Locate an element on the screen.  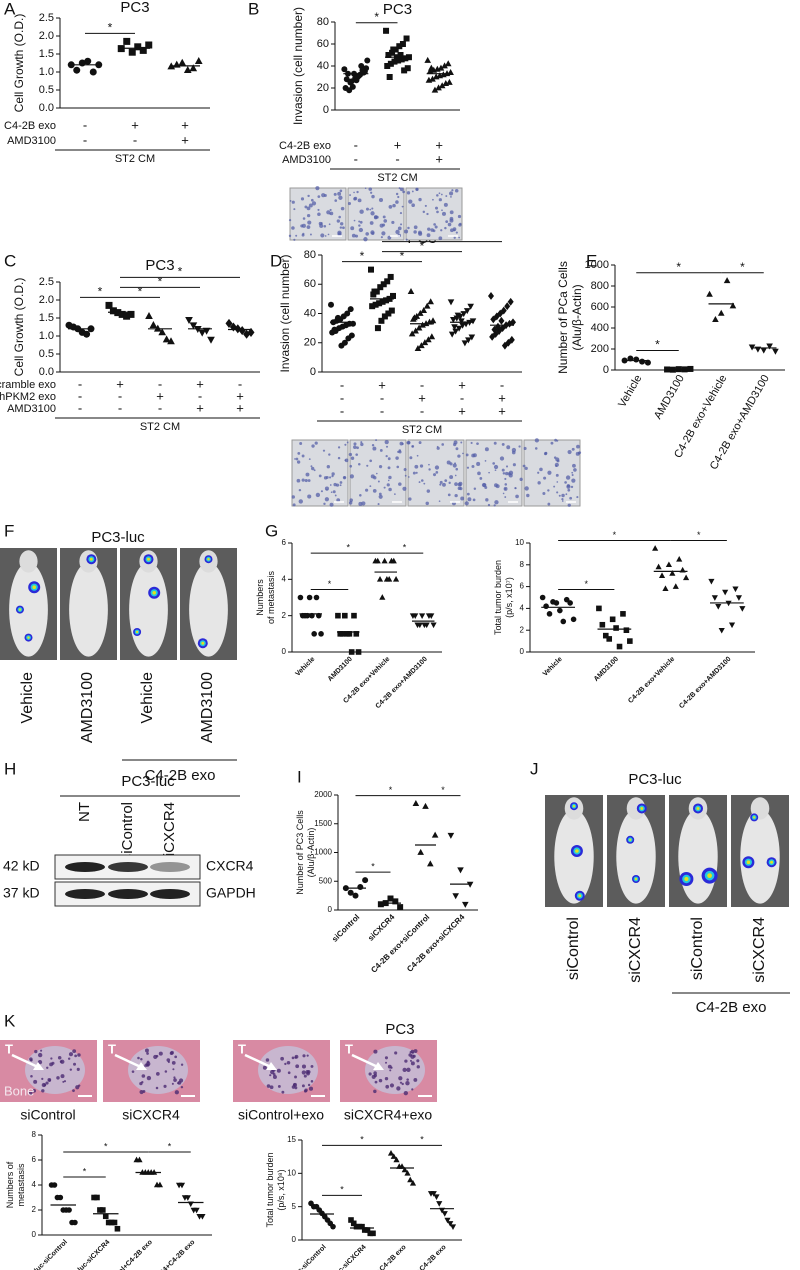
y-tick-label: 1.0 is located at coordinates (46, 336).